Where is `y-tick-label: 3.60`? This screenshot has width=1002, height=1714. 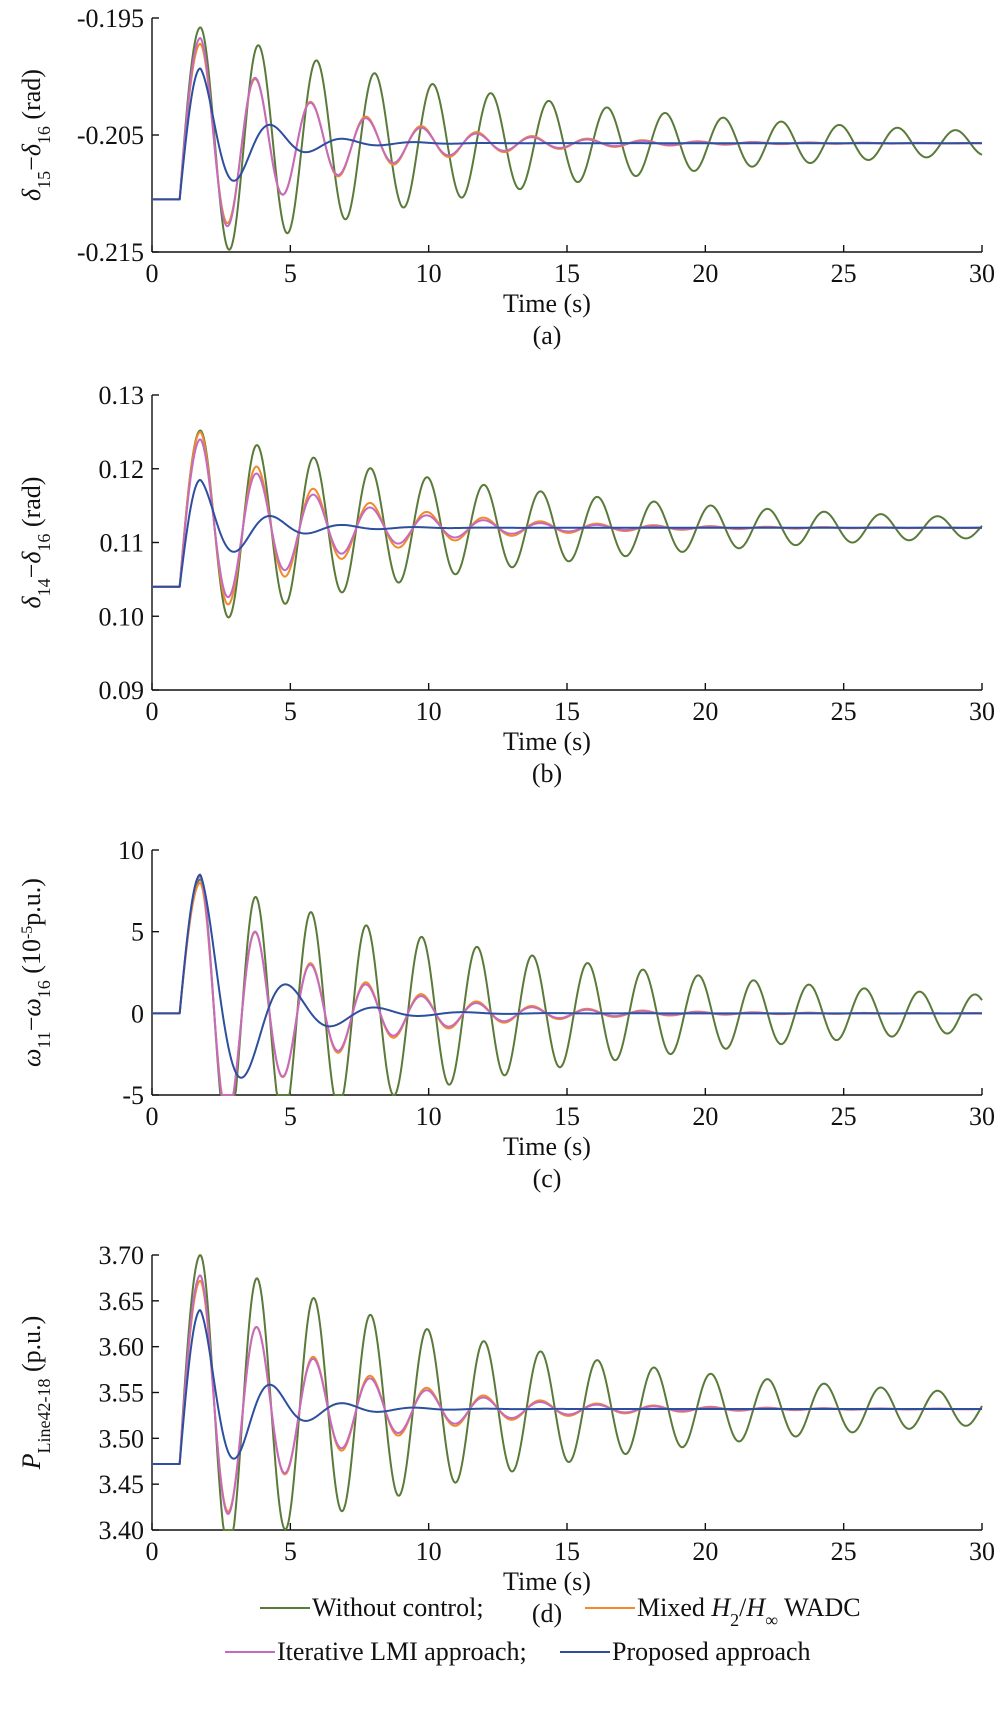 y-tick-label: 3.60 is located at coordinates (122, 1347).